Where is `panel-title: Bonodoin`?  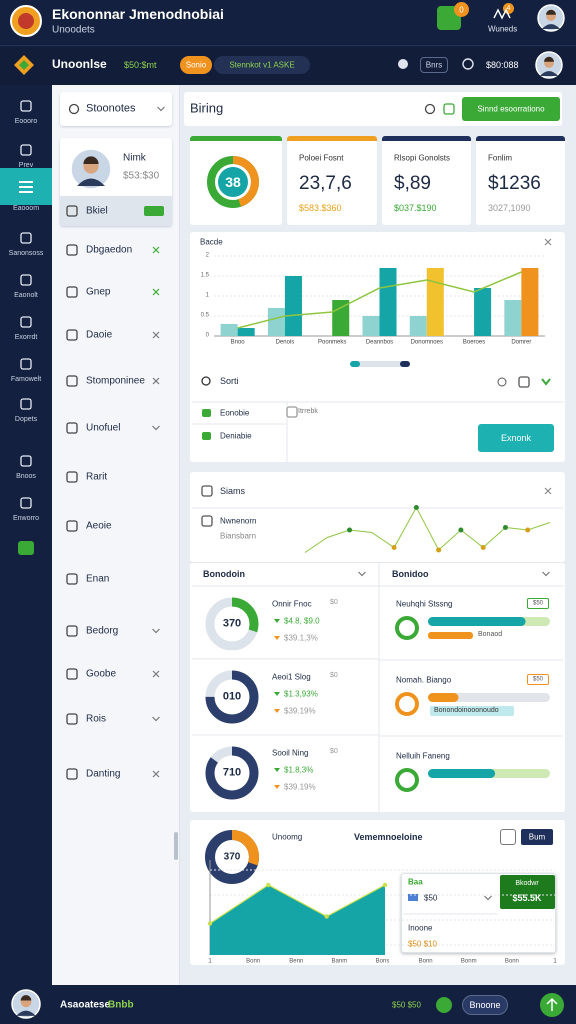
panel-title: Bonodoin is located at coordinates (224, 573).